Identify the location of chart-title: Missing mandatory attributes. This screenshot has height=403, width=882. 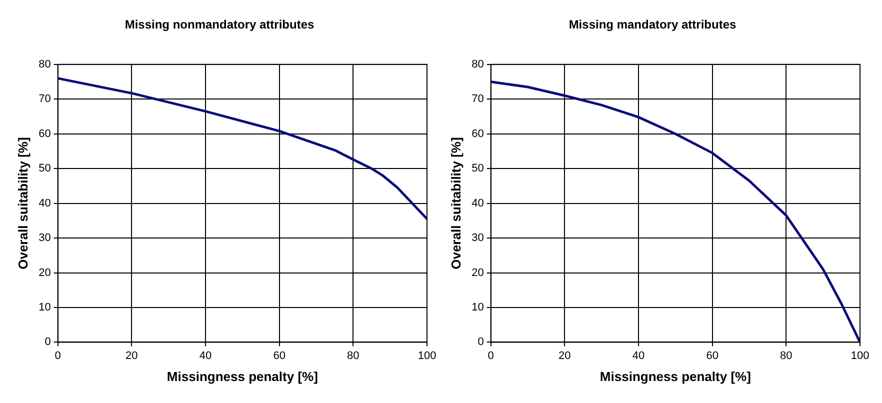
(652, 25).